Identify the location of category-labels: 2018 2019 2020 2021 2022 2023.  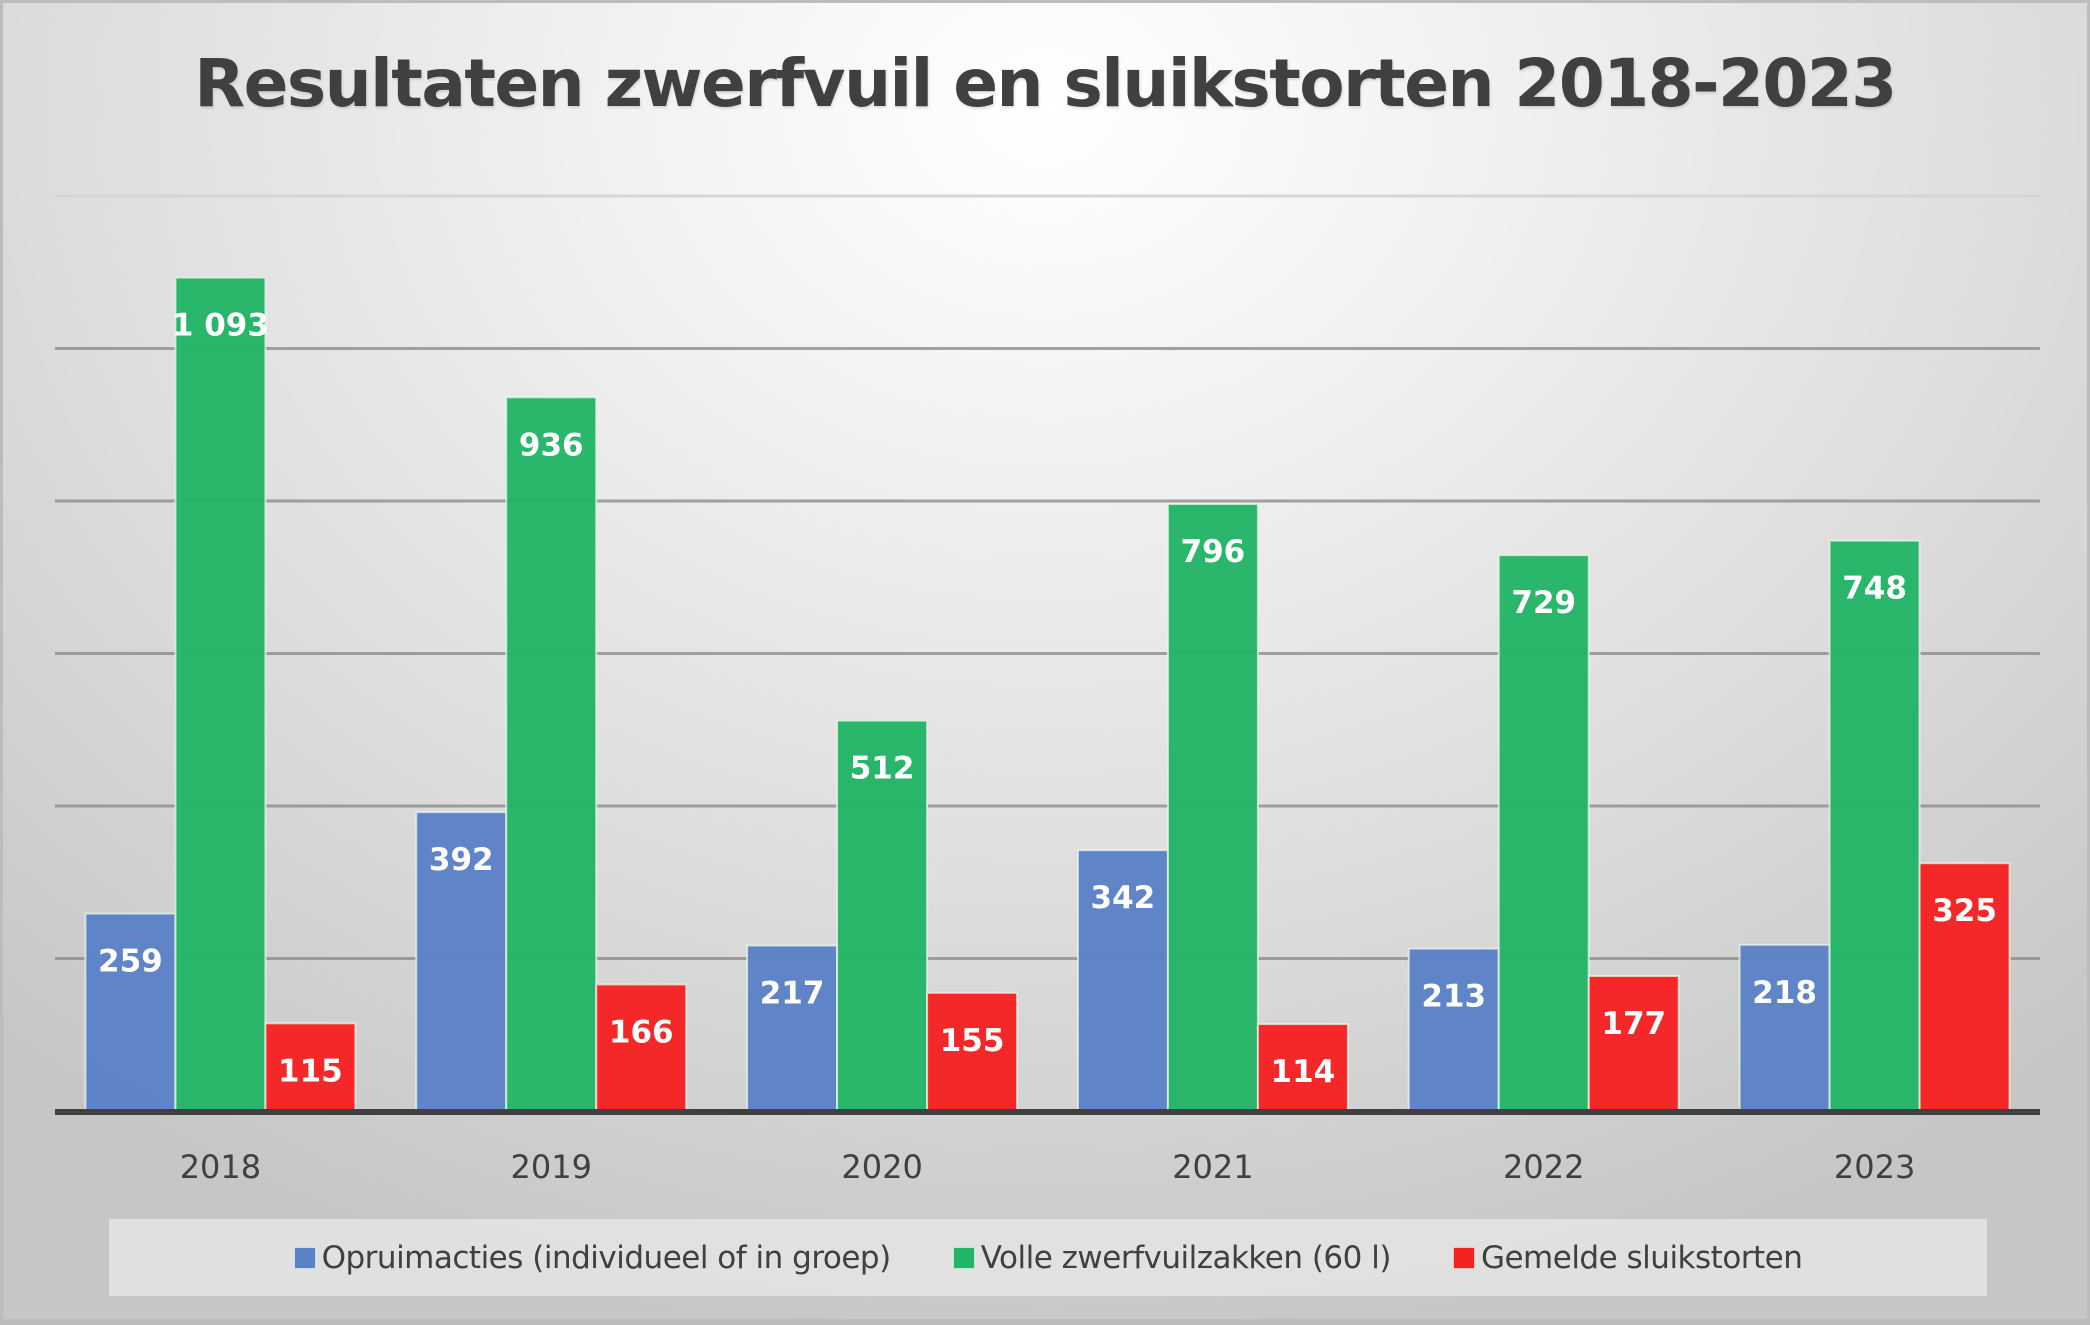
(1048, 1167).